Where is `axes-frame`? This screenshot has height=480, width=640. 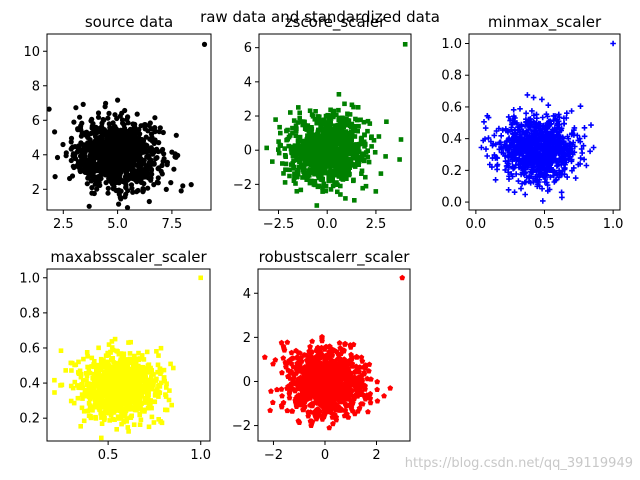 axes-frame is located at coordinates (129, 122).